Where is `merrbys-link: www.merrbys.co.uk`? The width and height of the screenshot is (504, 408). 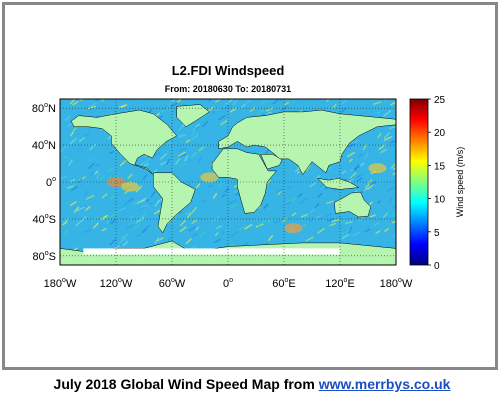
merrbys-link: www.merrbys.co.uk is located at coordinates (384, 384).